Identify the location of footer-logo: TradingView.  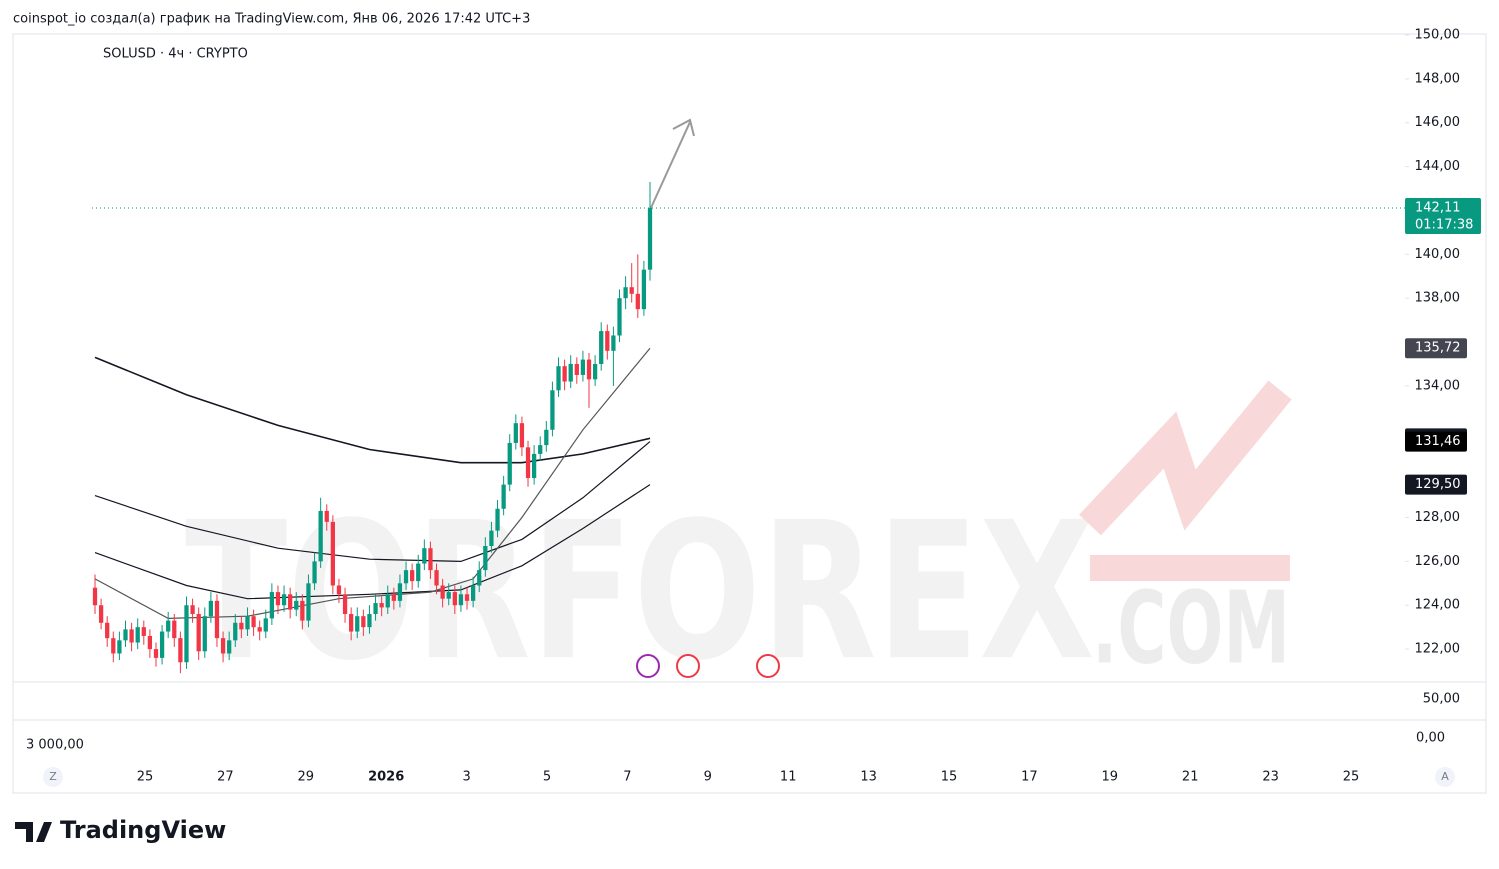
(143, 830).